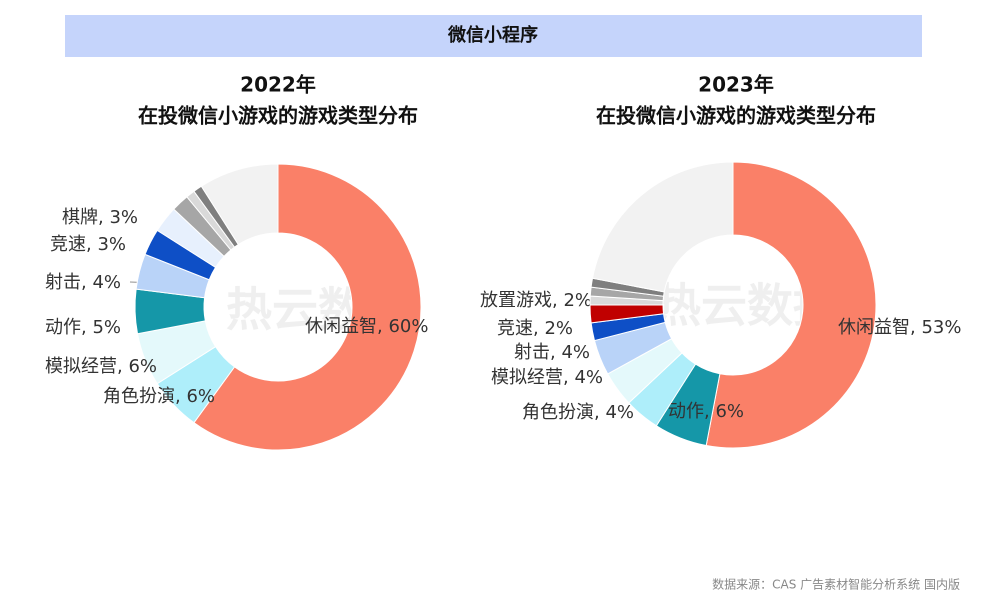 The image size is (985, 606). What do you see at coordinates (536, 300) in the screenshot?
I see `data-label: 放置游戏, 2%` at bounding box center [536, 300].